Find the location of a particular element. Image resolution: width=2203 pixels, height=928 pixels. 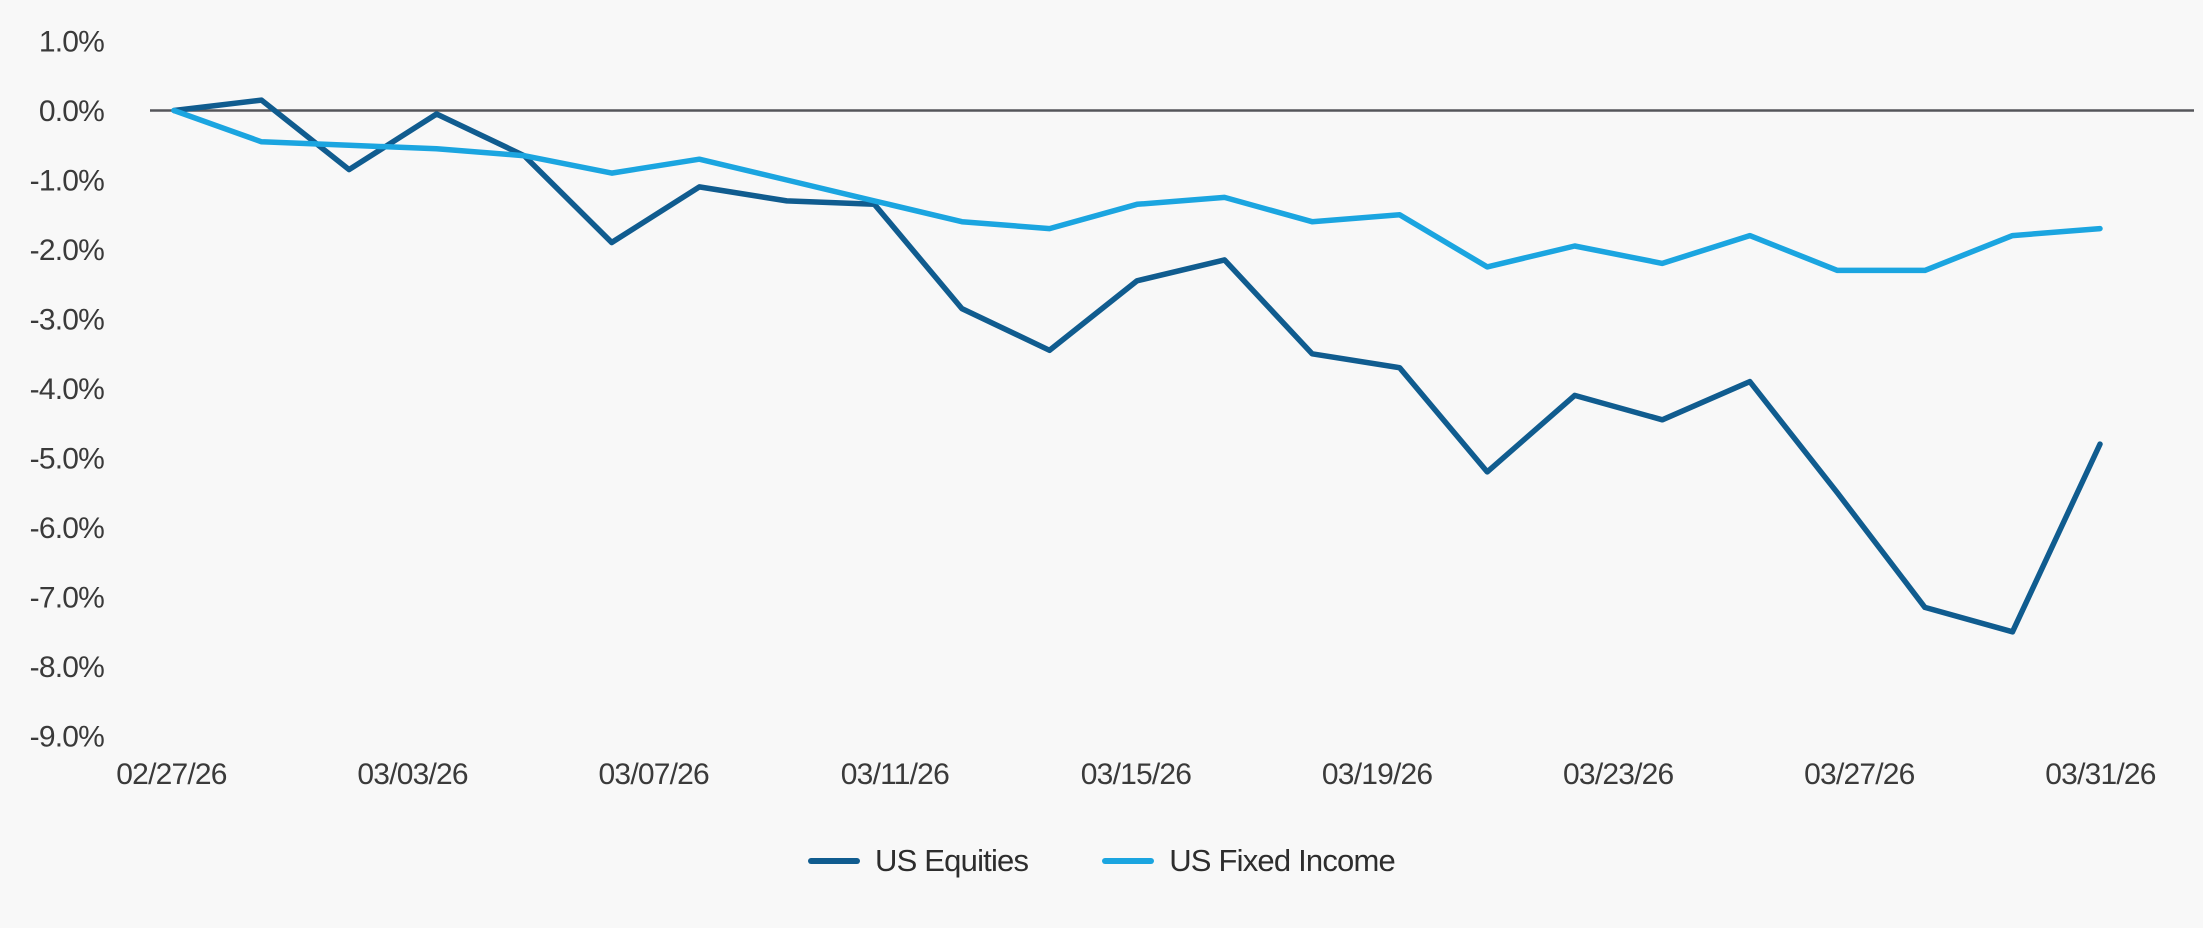

x-tick-label: 03/31/26 is located at coordinates (2100, 774).